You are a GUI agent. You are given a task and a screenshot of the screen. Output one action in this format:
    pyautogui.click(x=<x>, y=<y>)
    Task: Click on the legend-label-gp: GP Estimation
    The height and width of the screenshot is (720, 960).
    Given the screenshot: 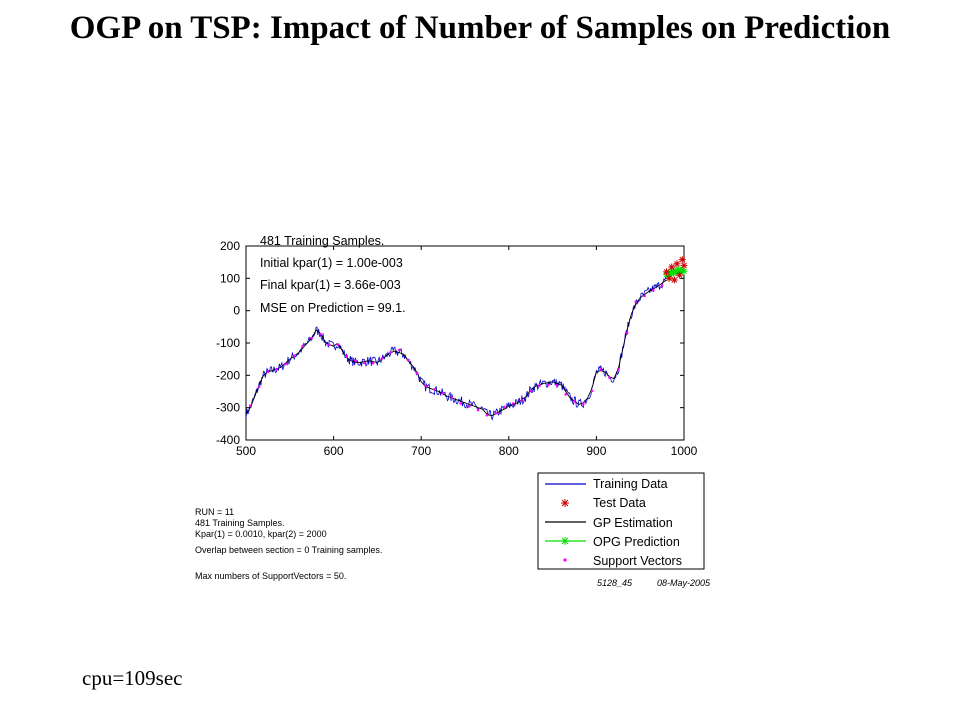 What is the action you would take?
    pyautogui.click(x=633, y=523)
    